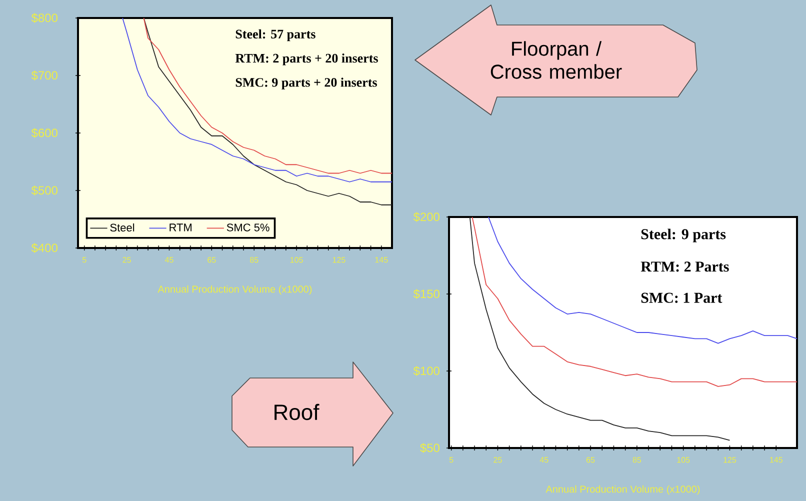 The image size is (806, 501). I want to click on y-tick-label: $100, so click(426, 371).